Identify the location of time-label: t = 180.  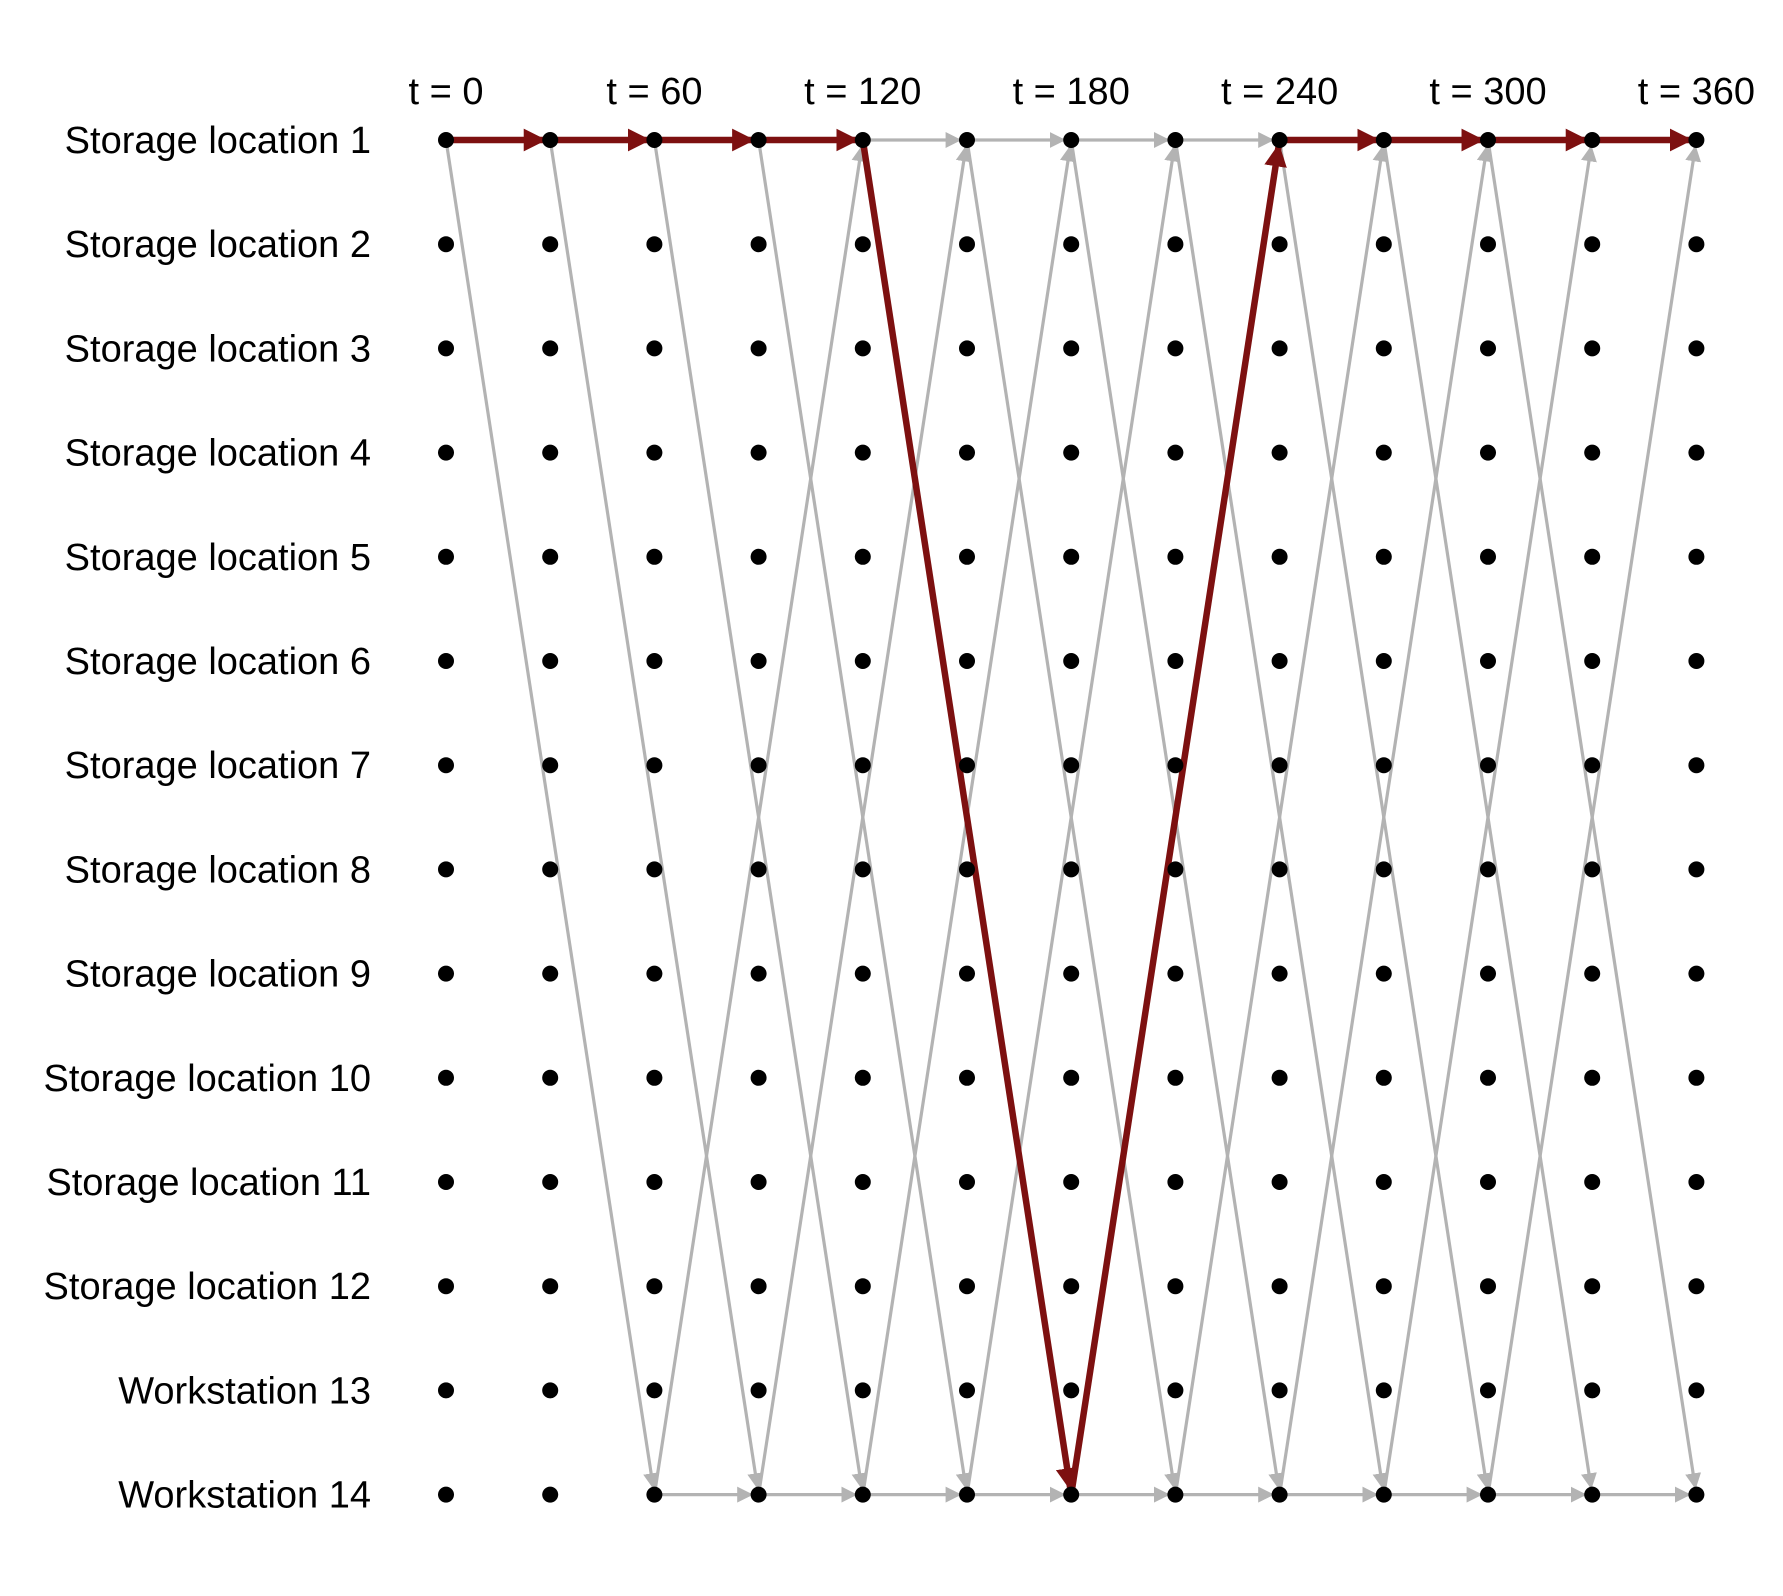
(1071, 92).